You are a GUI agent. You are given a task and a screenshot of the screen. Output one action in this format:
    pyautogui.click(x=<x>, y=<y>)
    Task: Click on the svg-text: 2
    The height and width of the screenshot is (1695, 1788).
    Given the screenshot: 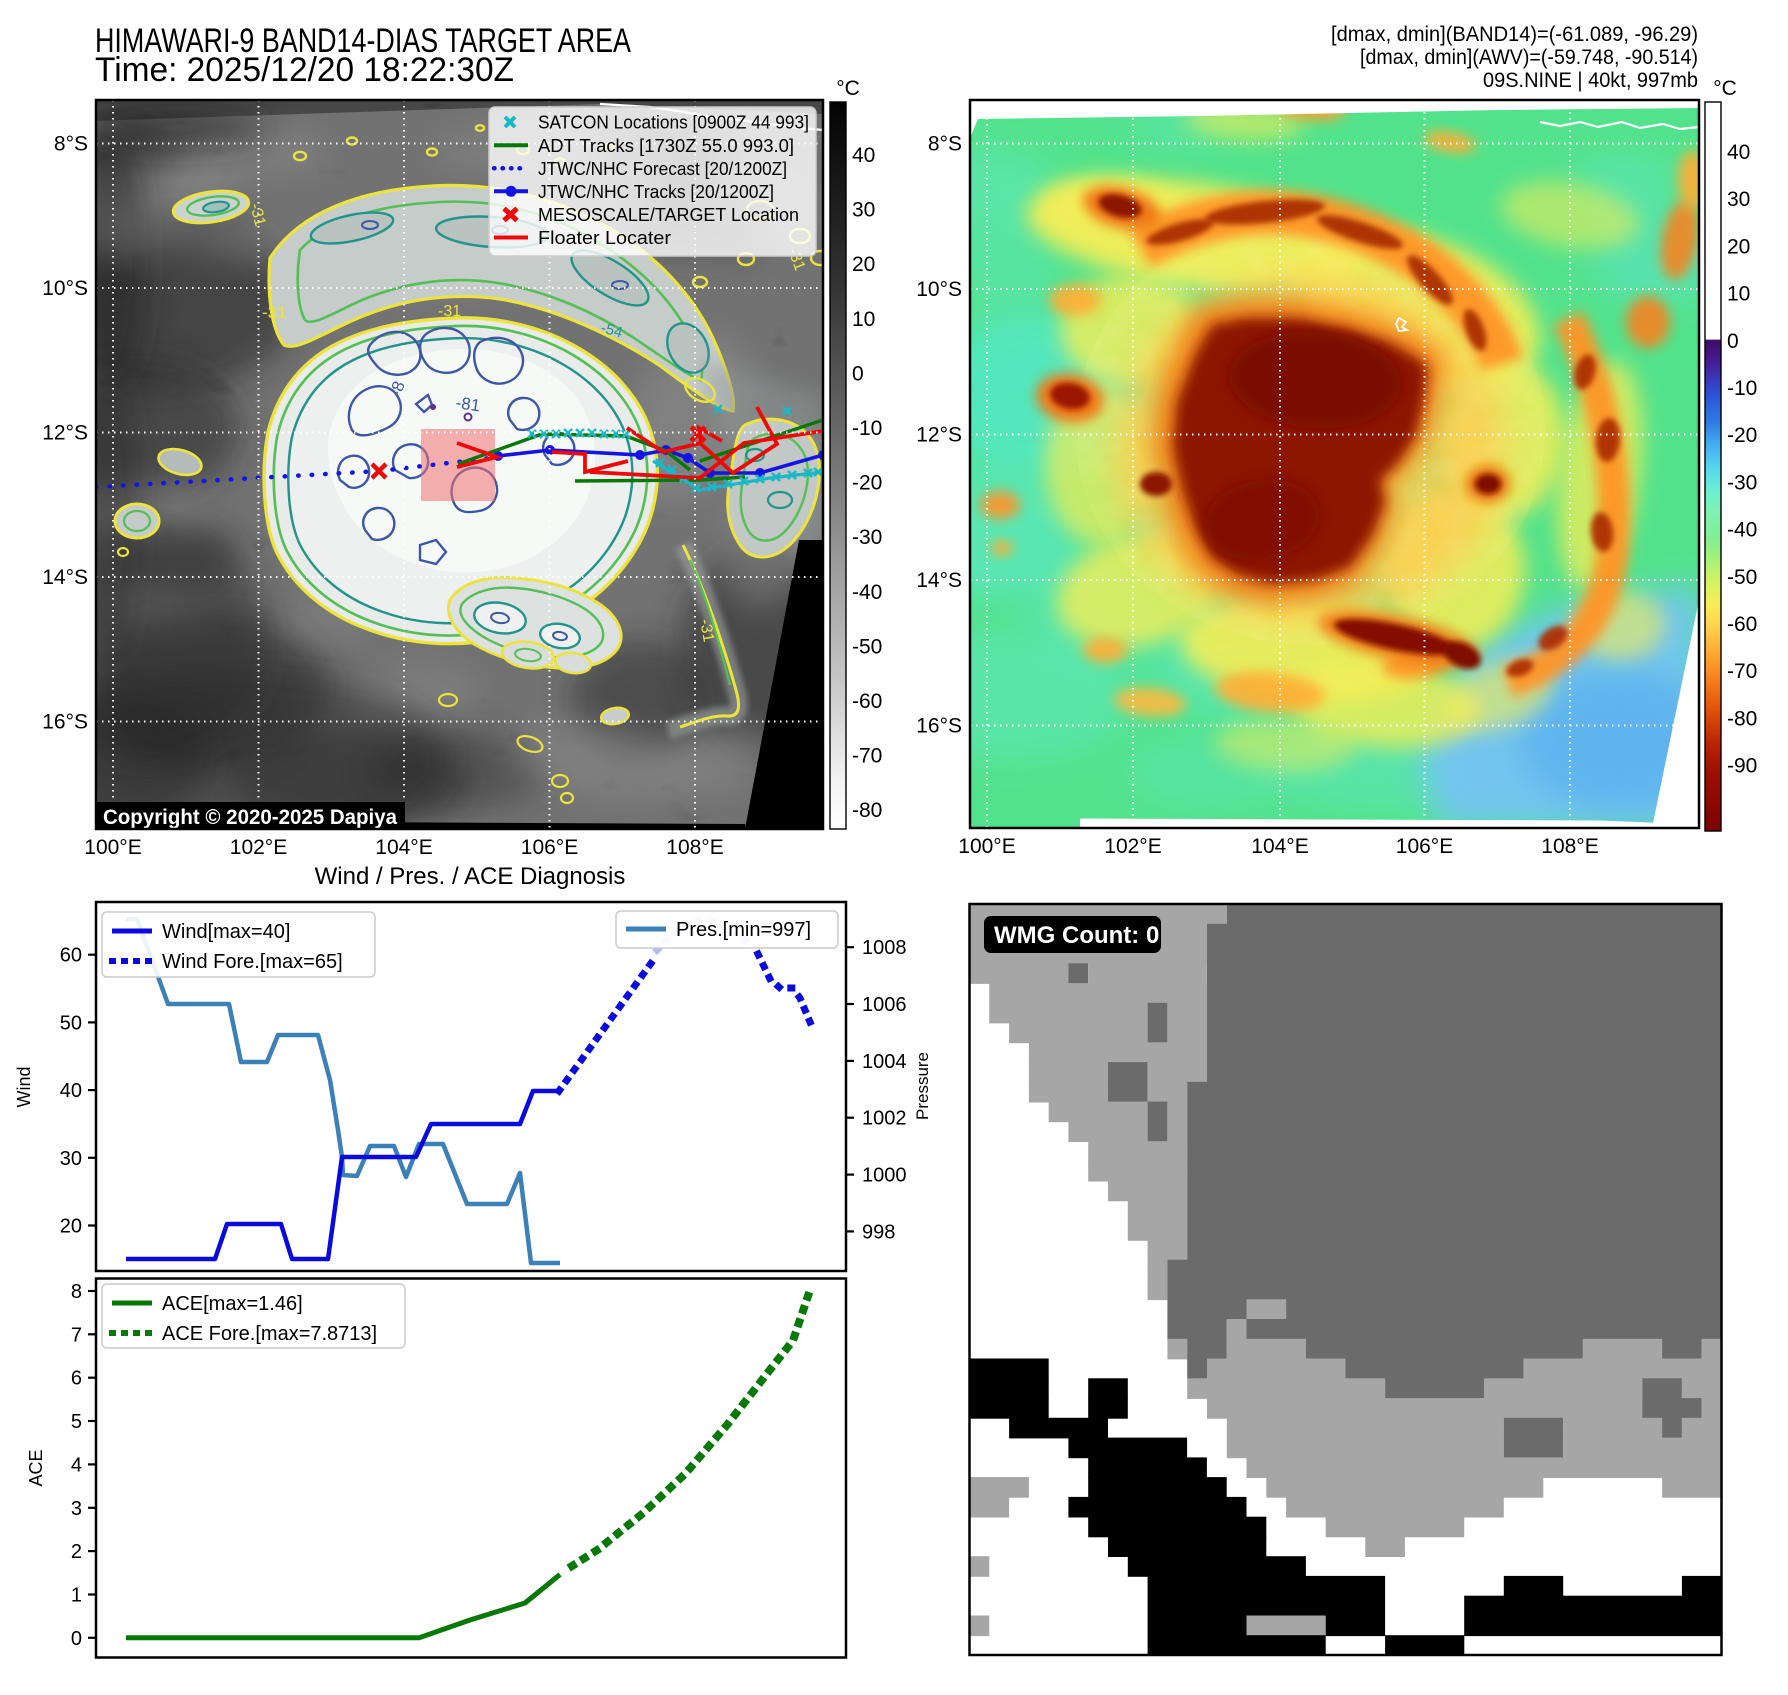 What is the action you would take?
    pyautogui.click(x=76, y=1552)
    